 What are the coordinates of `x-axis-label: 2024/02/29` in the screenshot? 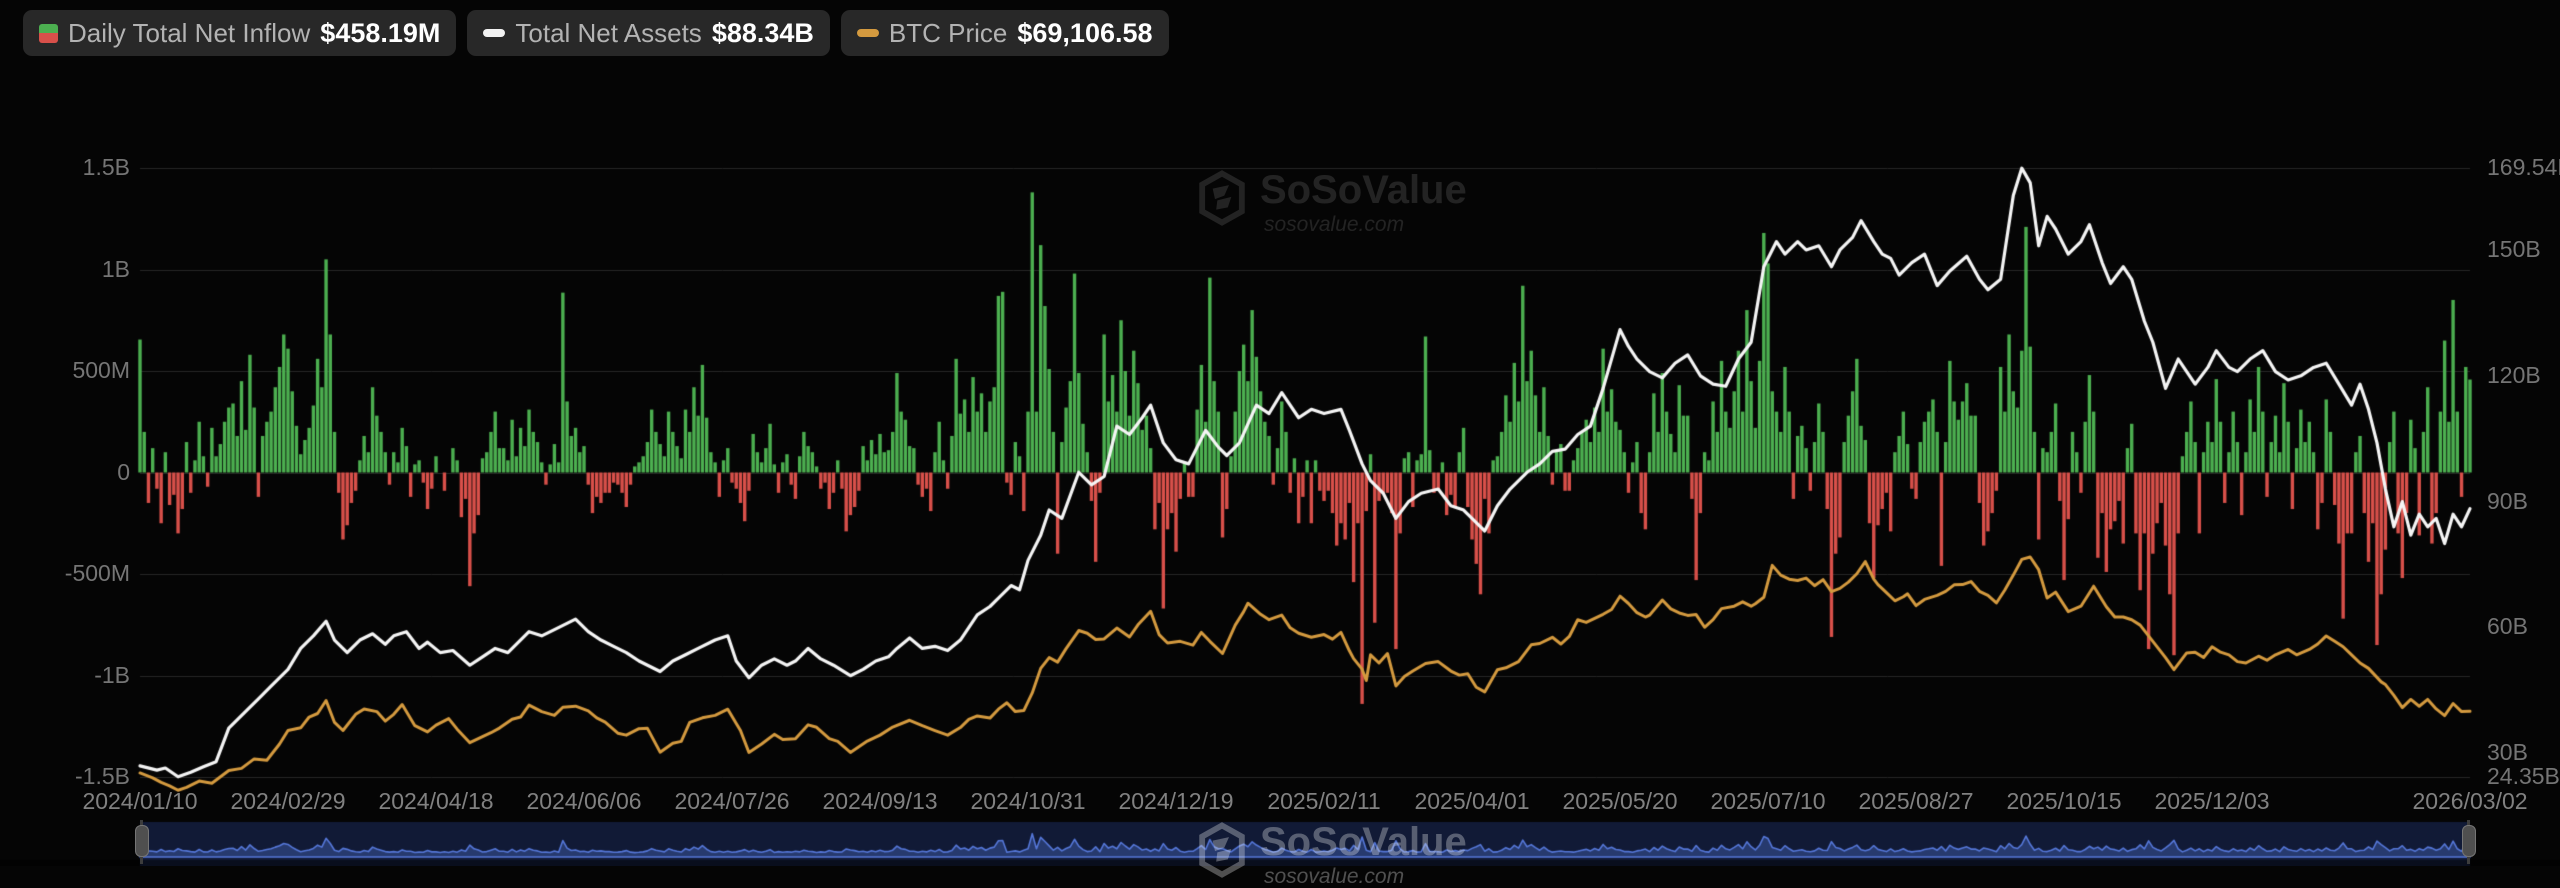 It's located at (288, 801).